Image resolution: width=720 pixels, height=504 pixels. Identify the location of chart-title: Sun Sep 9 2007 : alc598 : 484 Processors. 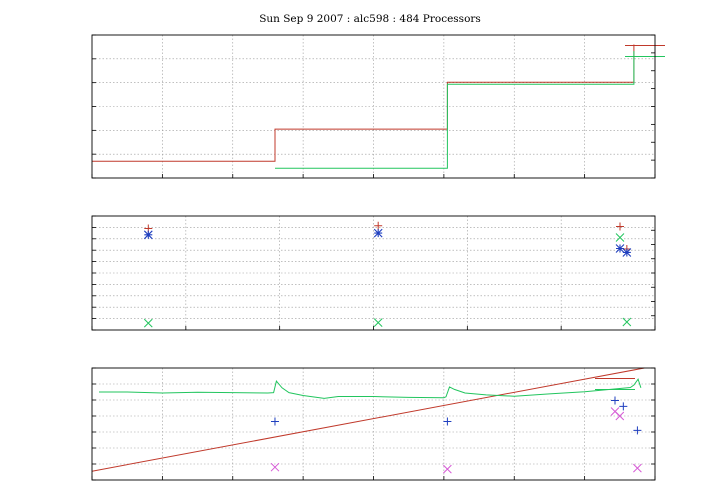
(370, 19).